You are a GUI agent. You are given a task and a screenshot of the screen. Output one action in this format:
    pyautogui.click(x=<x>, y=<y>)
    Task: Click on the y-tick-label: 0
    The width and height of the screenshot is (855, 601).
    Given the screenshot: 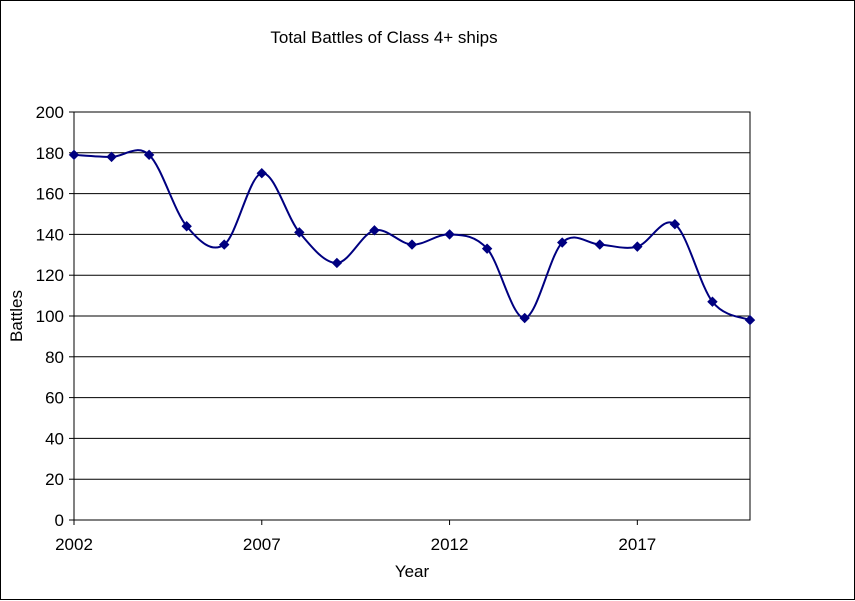 What is the action you would take?
    pyautogui.click(x=59, y=520)
    